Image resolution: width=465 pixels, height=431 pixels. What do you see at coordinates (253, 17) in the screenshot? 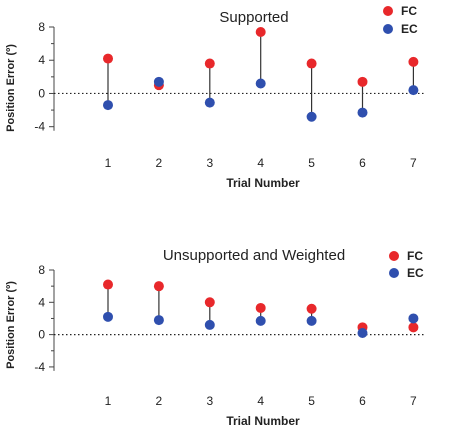
I see `chart-title: Supported` at bounding box center [253, 17].